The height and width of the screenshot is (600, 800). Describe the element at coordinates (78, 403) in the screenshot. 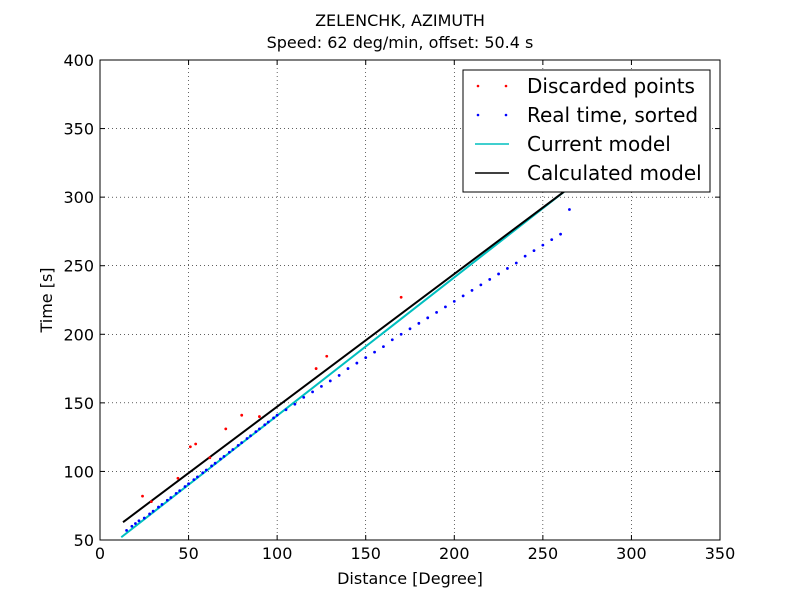

I see `y-tick-label: 150` at that location.